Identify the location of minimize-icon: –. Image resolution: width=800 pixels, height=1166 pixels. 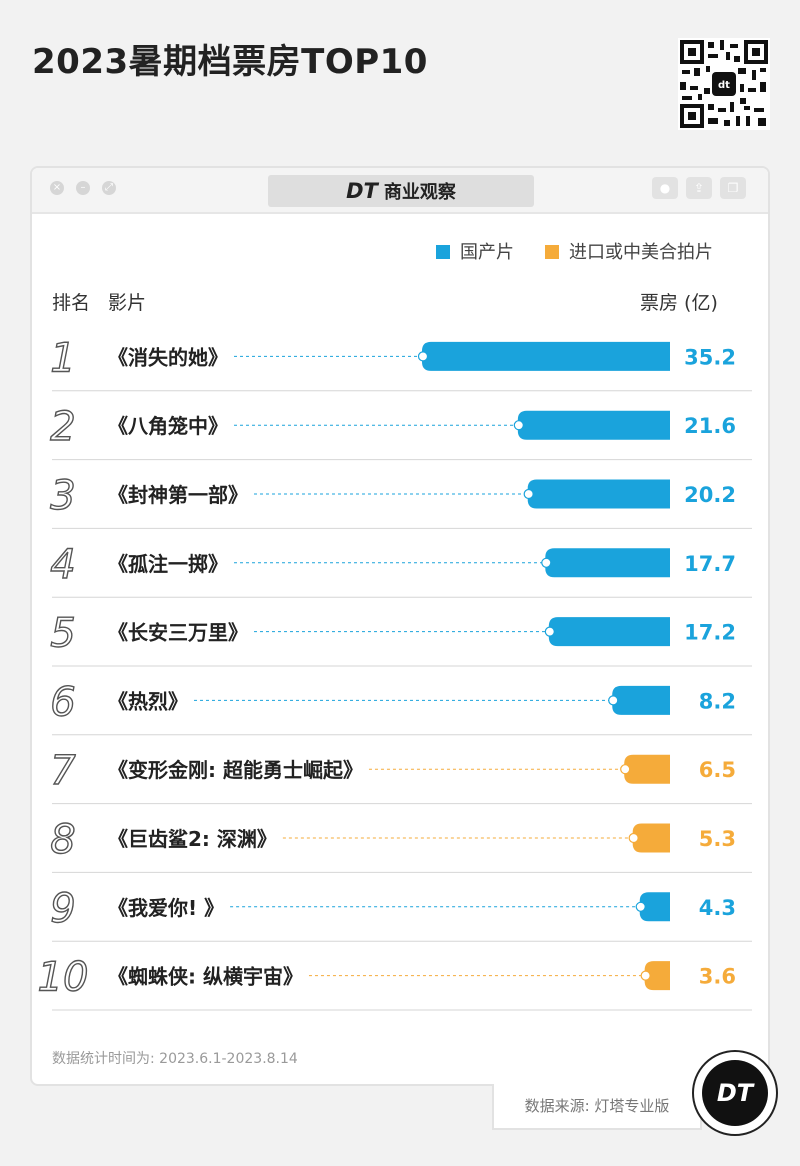
(83, 188).